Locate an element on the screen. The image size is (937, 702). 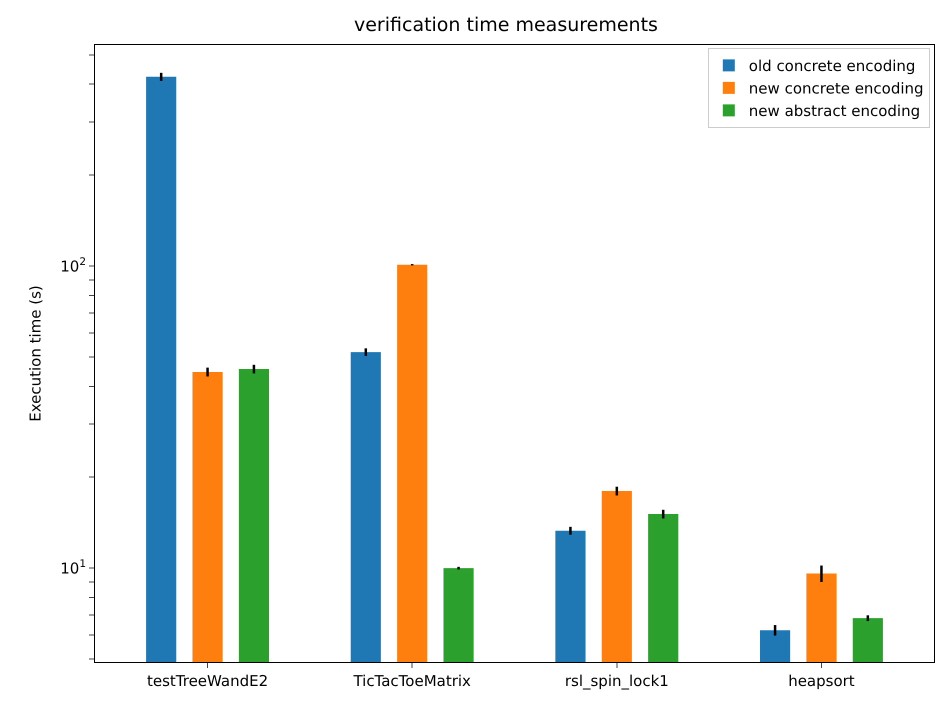
y-tick-label: 10$^{1}$ is located at coordinates (73, 568).